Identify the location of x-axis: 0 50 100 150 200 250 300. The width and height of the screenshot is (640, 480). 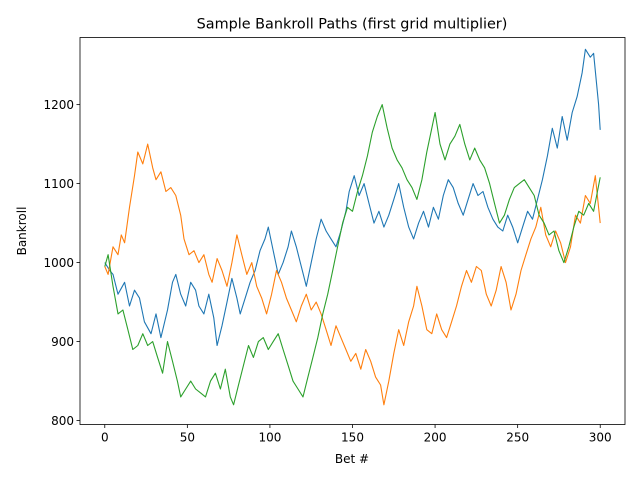
(356, 434).